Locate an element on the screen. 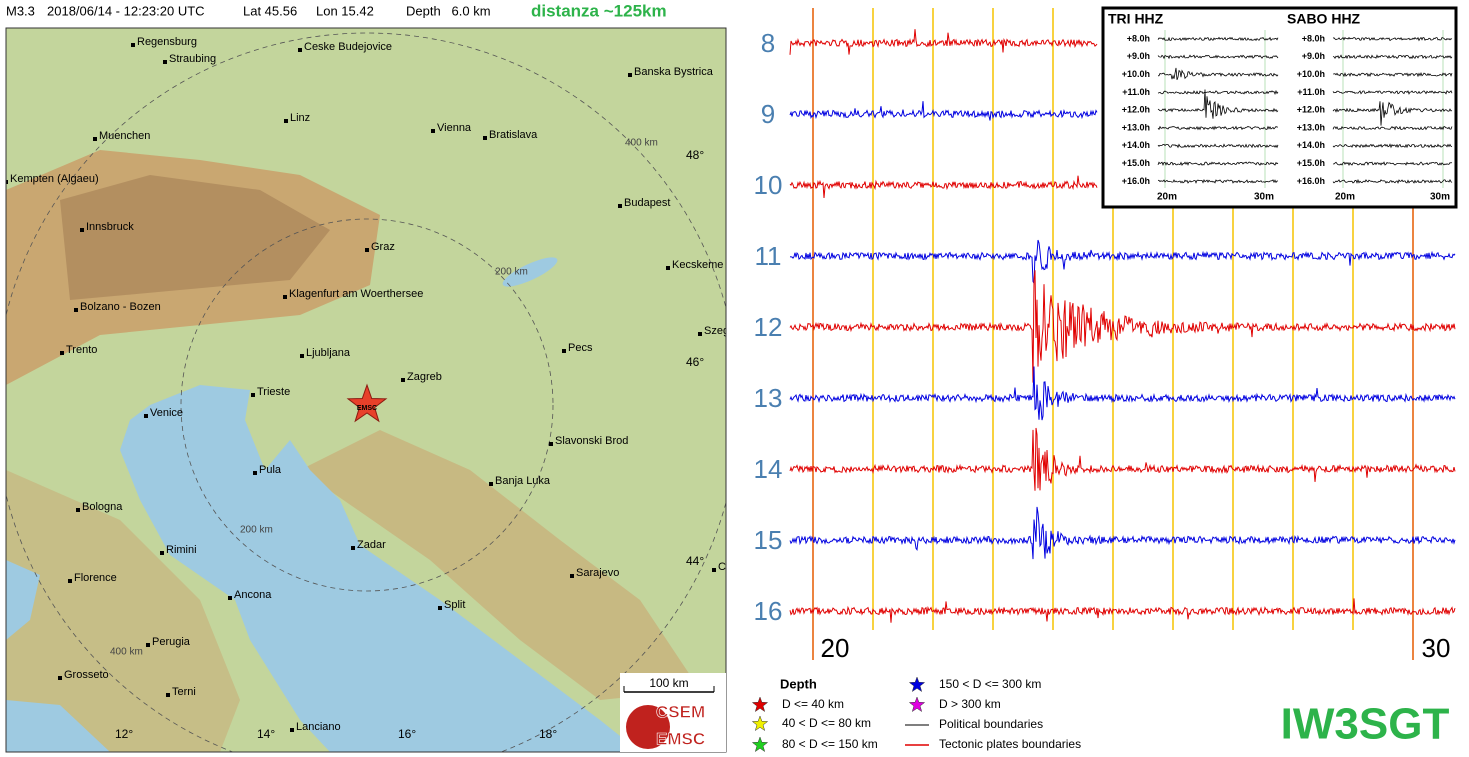  station-label: IW3SGT is located at coordinates (1365, 724).